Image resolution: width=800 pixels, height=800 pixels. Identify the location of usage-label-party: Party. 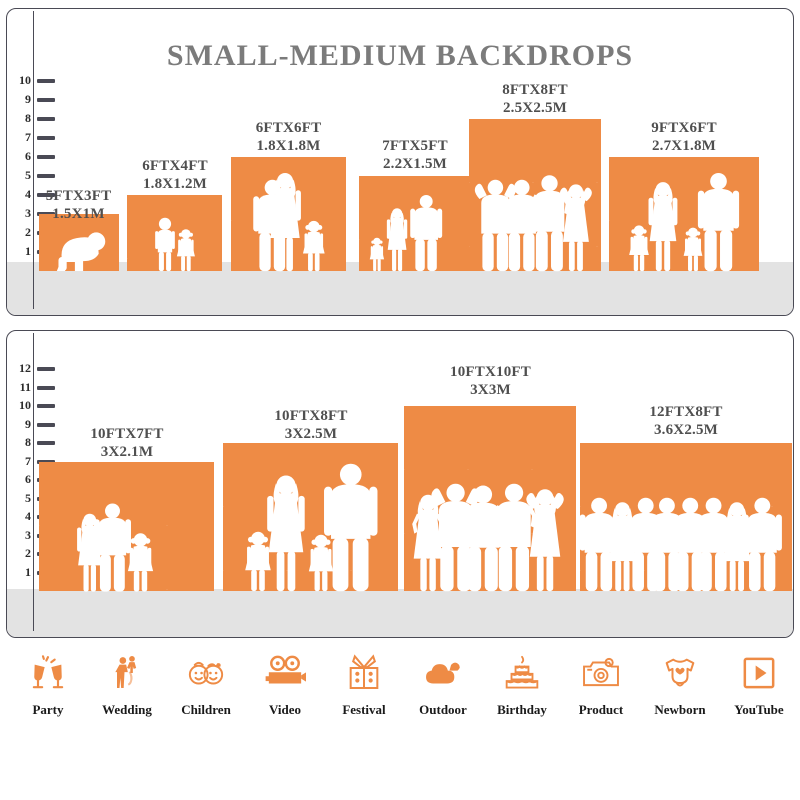
(48, 709).